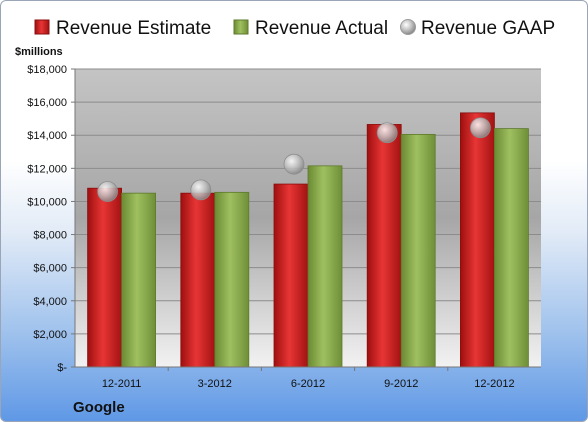 This screenshot has height=422, width=588. Describe the element at coordinates (42, 27) in the screenshot. I see `legend-swatch-estimate` at that location.